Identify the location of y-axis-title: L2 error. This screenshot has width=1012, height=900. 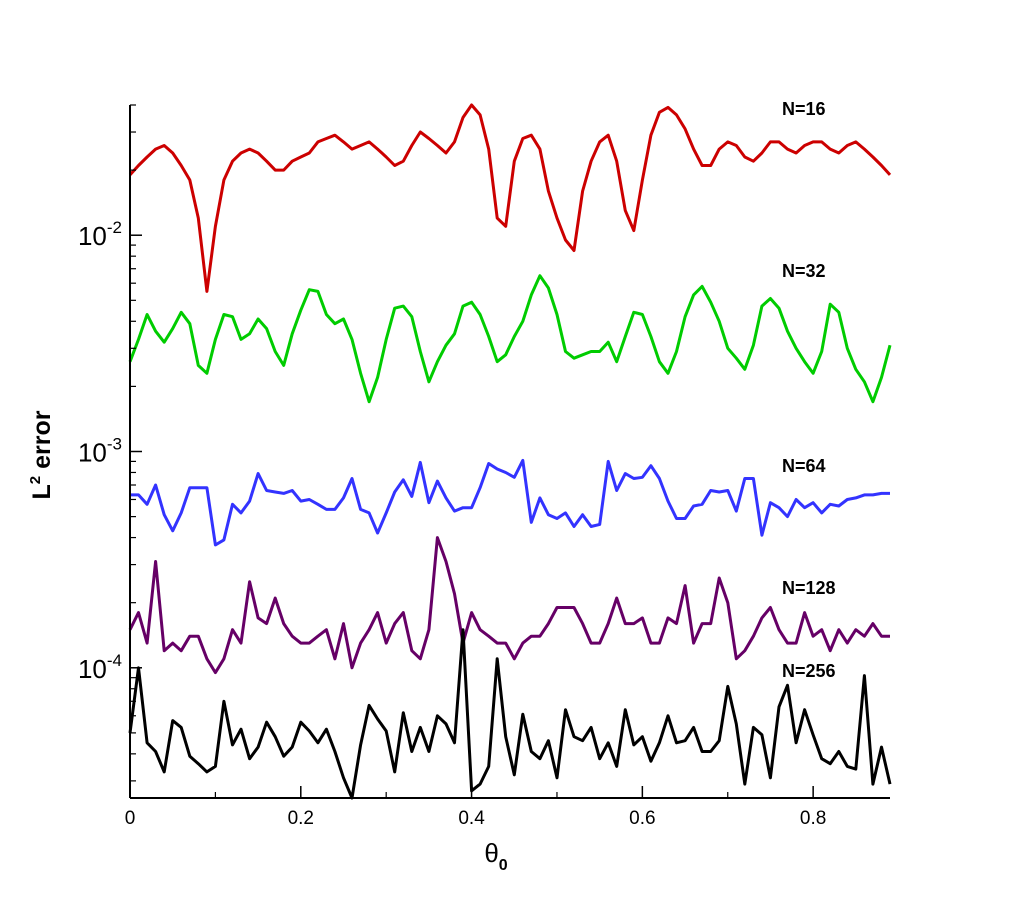
(41, 454).